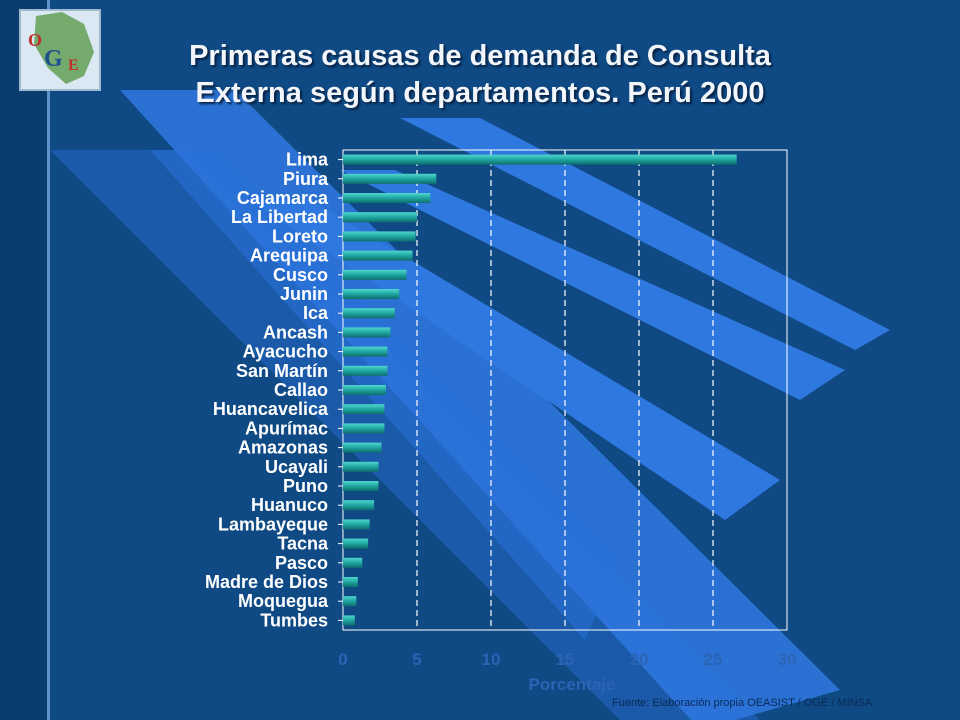 The height and width of the screenshot is (720, 960). What do you see at coordinates (289, 256) in the screenshot?
I see `category-label: Arequipa` at bounding box center [289, 256].